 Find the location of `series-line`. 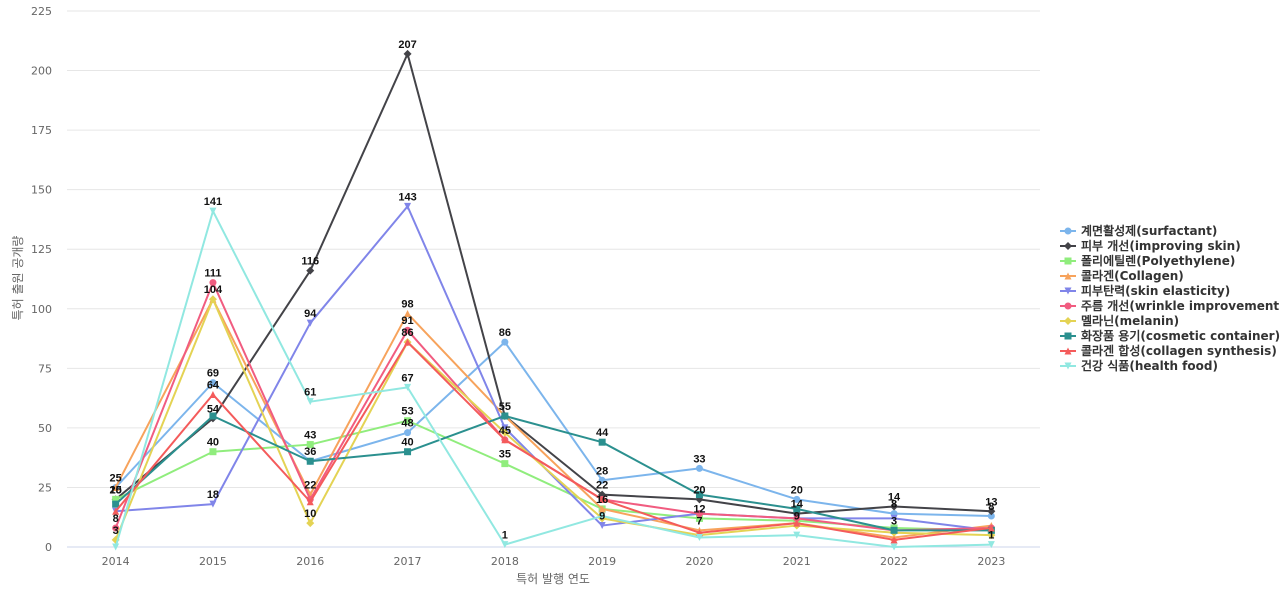

series-line is located at coordinates (553, 473).